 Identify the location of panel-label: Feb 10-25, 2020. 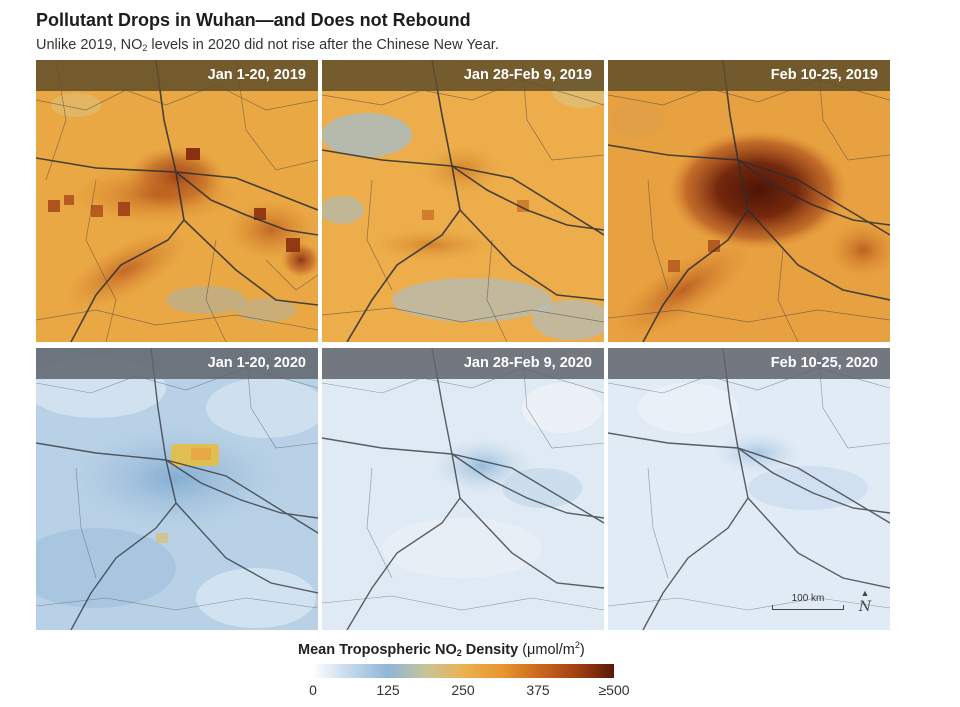
(749, 363).